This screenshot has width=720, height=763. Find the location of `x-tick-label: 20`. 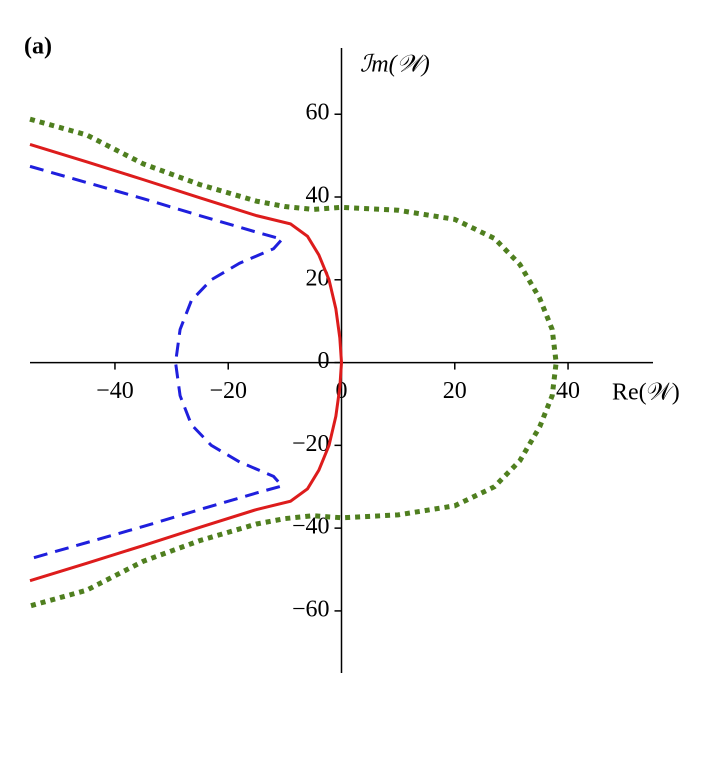

x-tick-label: 20 is located at coordinates (455, 391).